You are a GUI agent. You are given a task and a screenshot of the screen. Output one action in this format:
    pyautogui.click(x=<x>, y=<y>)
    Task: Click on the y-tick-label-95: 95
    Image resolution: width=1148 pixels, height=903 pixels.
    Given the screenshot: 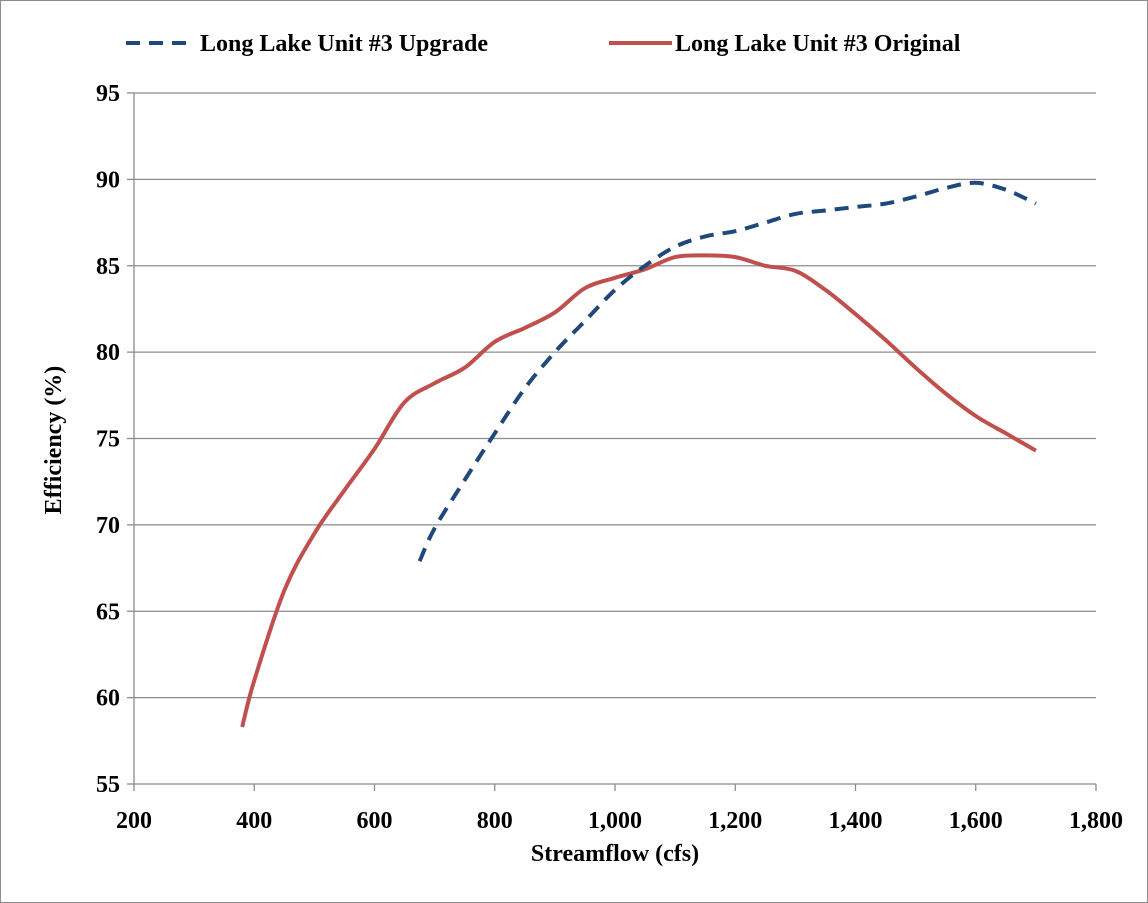 What is the action you would take?
    pyautogui.click(x=108, y=94)
    